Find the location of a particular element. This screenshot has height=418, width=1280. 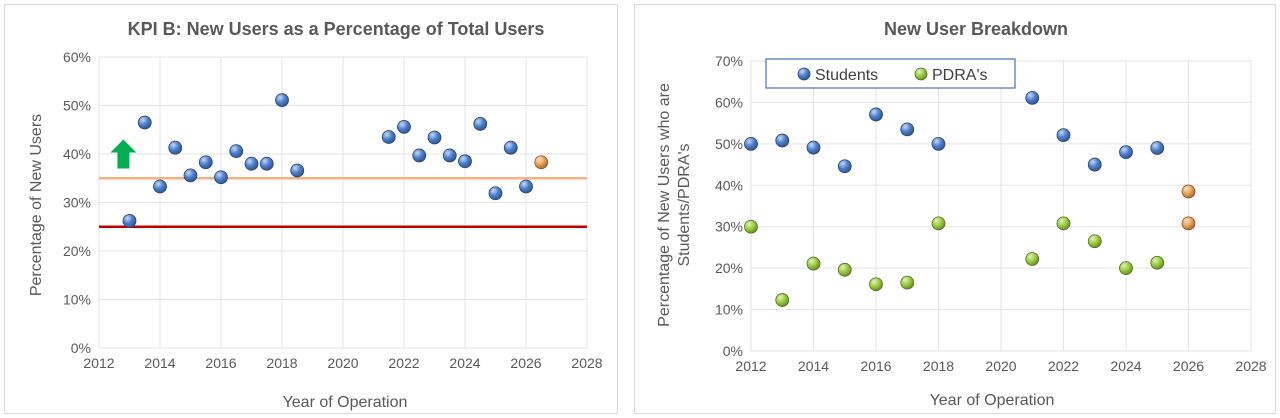

x-tick-label: 2016 is located at coordinates (220, 363).